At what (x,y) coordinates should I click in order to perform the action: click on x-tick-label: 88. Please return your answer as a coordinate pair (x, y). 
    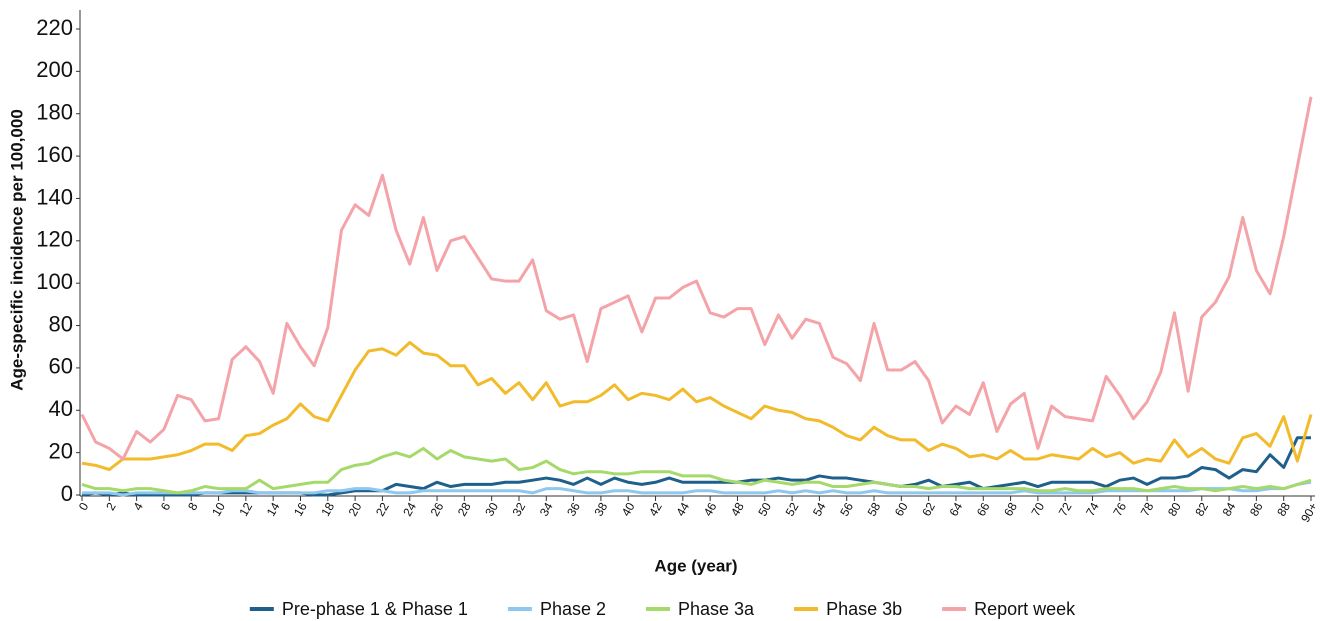
    Looking at the image, I should click on (1283, 509).